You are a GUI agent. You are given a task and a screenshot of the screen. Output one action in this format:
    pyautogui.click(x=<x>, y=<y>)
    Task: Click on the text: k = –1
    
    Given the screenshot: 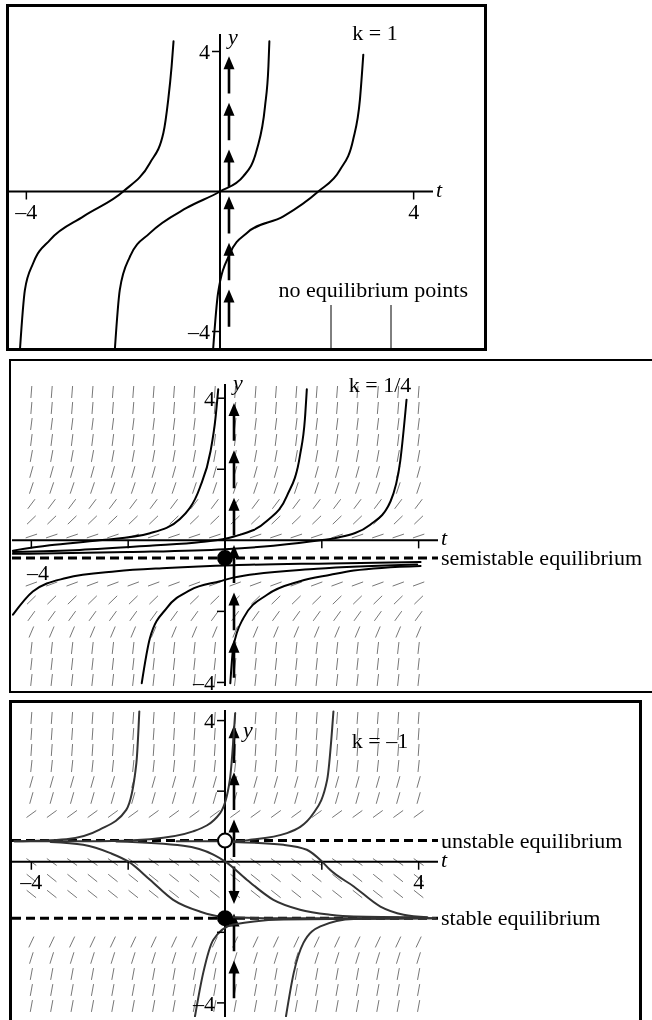 What is the action you would take?
    pyautogui.click(x=380, y=740)
    